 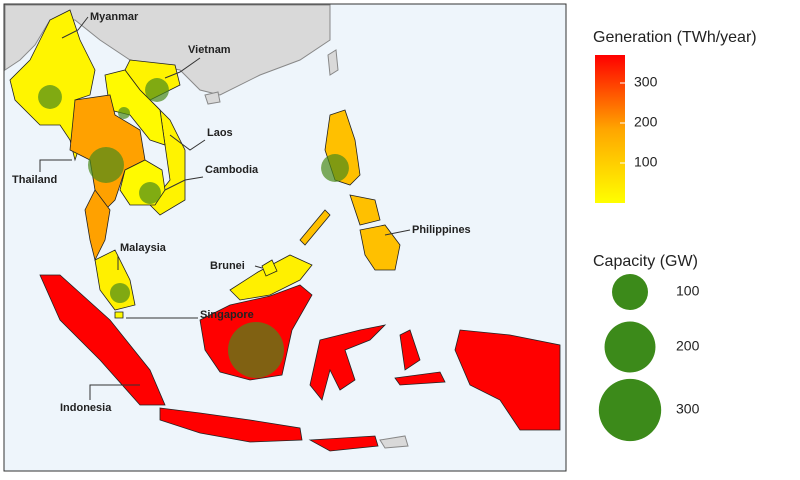 What do you see at coordinates (646, 82) in the screenshot?
I see `legend-tick-label: 300` at bounding box center [646, 82].